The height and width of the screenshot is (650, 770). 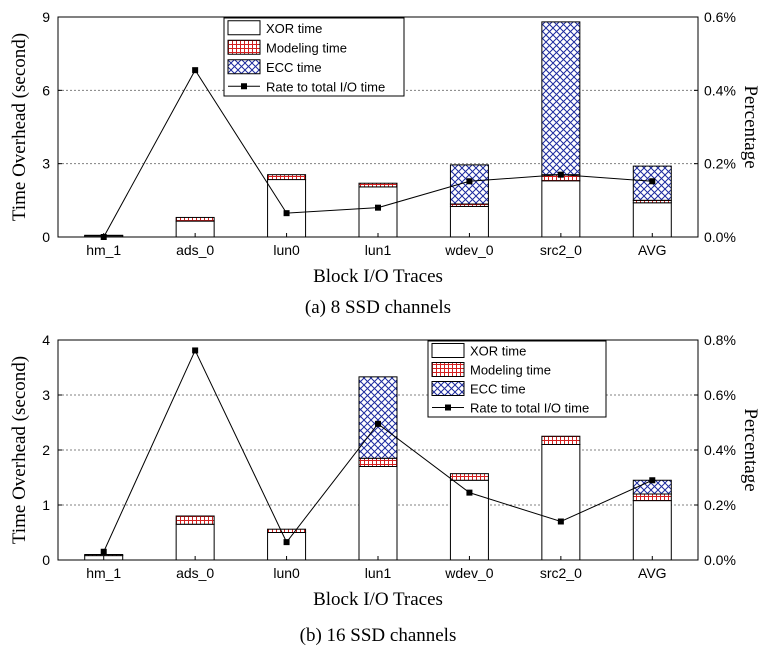 I want to click on chart-caption: (a) 8 SSD channels, so click(x=378, y=307).